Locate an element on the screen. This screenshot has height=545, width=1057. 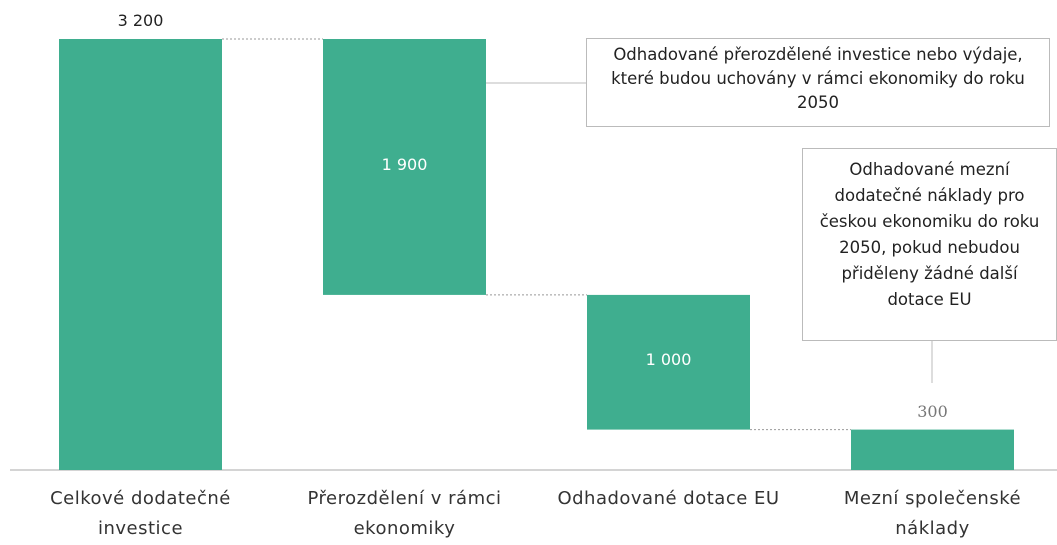
value-label: 300 is located at coordinates (932, 411).